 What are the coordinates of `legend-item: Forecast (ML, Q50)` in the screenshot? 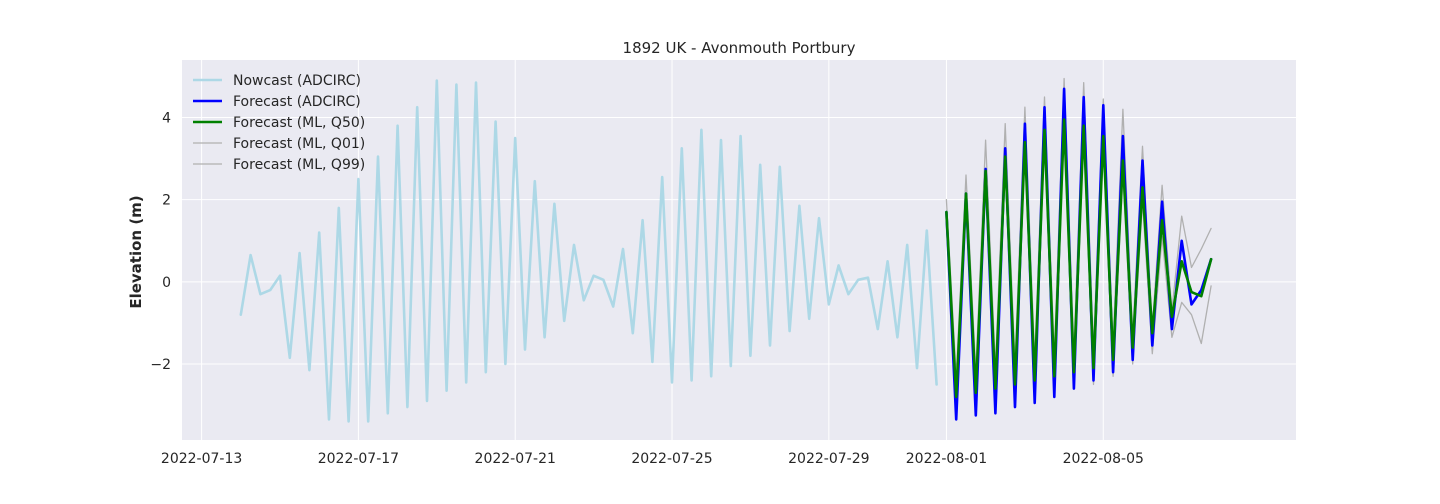 It's located at (279, 123).